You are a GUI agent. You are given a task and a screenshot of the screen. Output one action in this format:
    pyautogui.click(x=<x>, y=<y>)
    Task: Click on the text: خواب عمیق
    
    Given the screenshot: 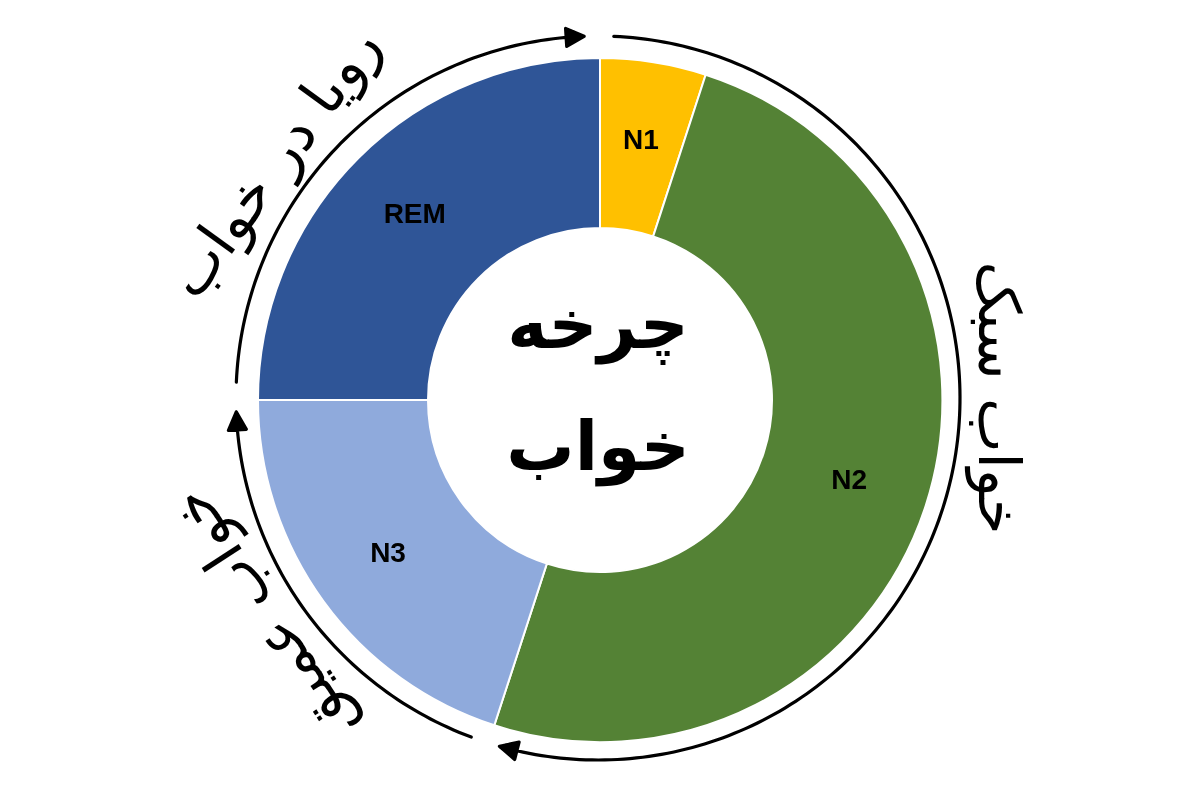 What is the action you would take?
    pyautogui.click(x=262, y=616)
    